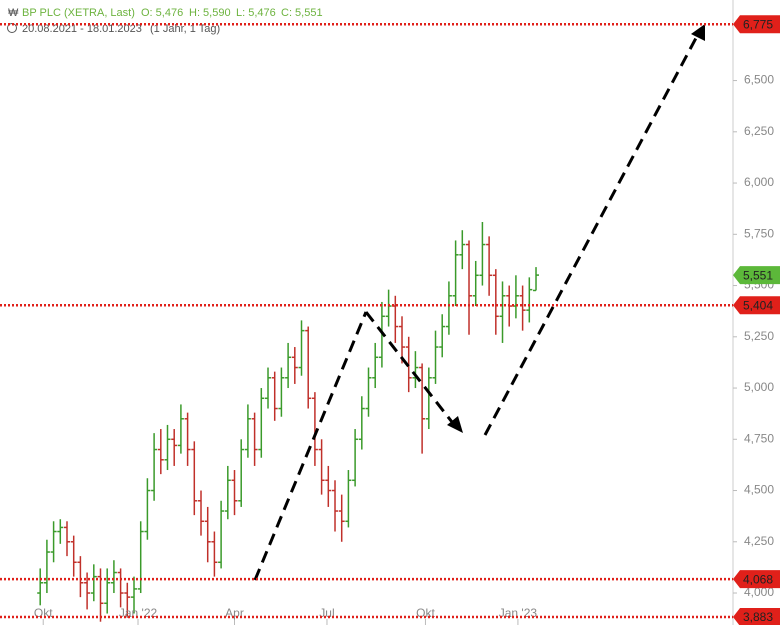 This screenshot has height=625, width=780. Describe the element at coordinates (256, 13) in the screenshot. I see `quote-low: L: 5,476` at that location.